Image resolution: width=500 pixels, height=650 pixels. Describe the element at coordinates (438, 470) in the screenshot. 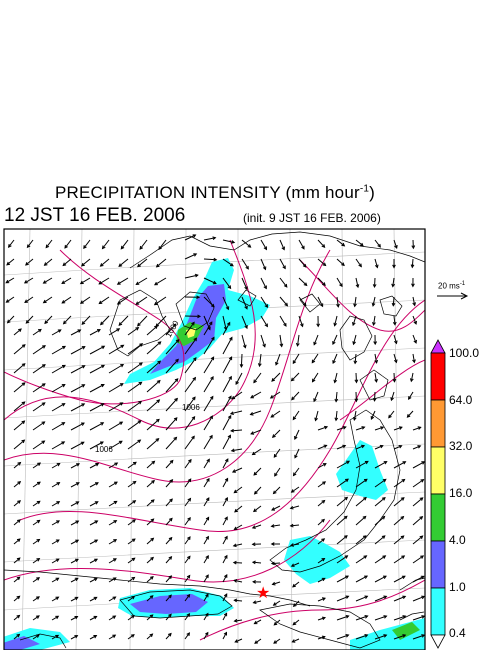

I see `colorbar-segment` at that location.